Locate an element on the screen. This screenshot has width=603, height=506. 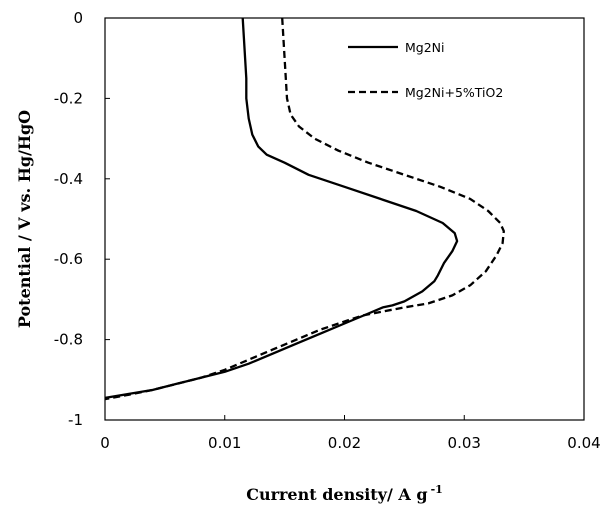
x-tick-label: 0.03 is located at coordinates (464, 443).